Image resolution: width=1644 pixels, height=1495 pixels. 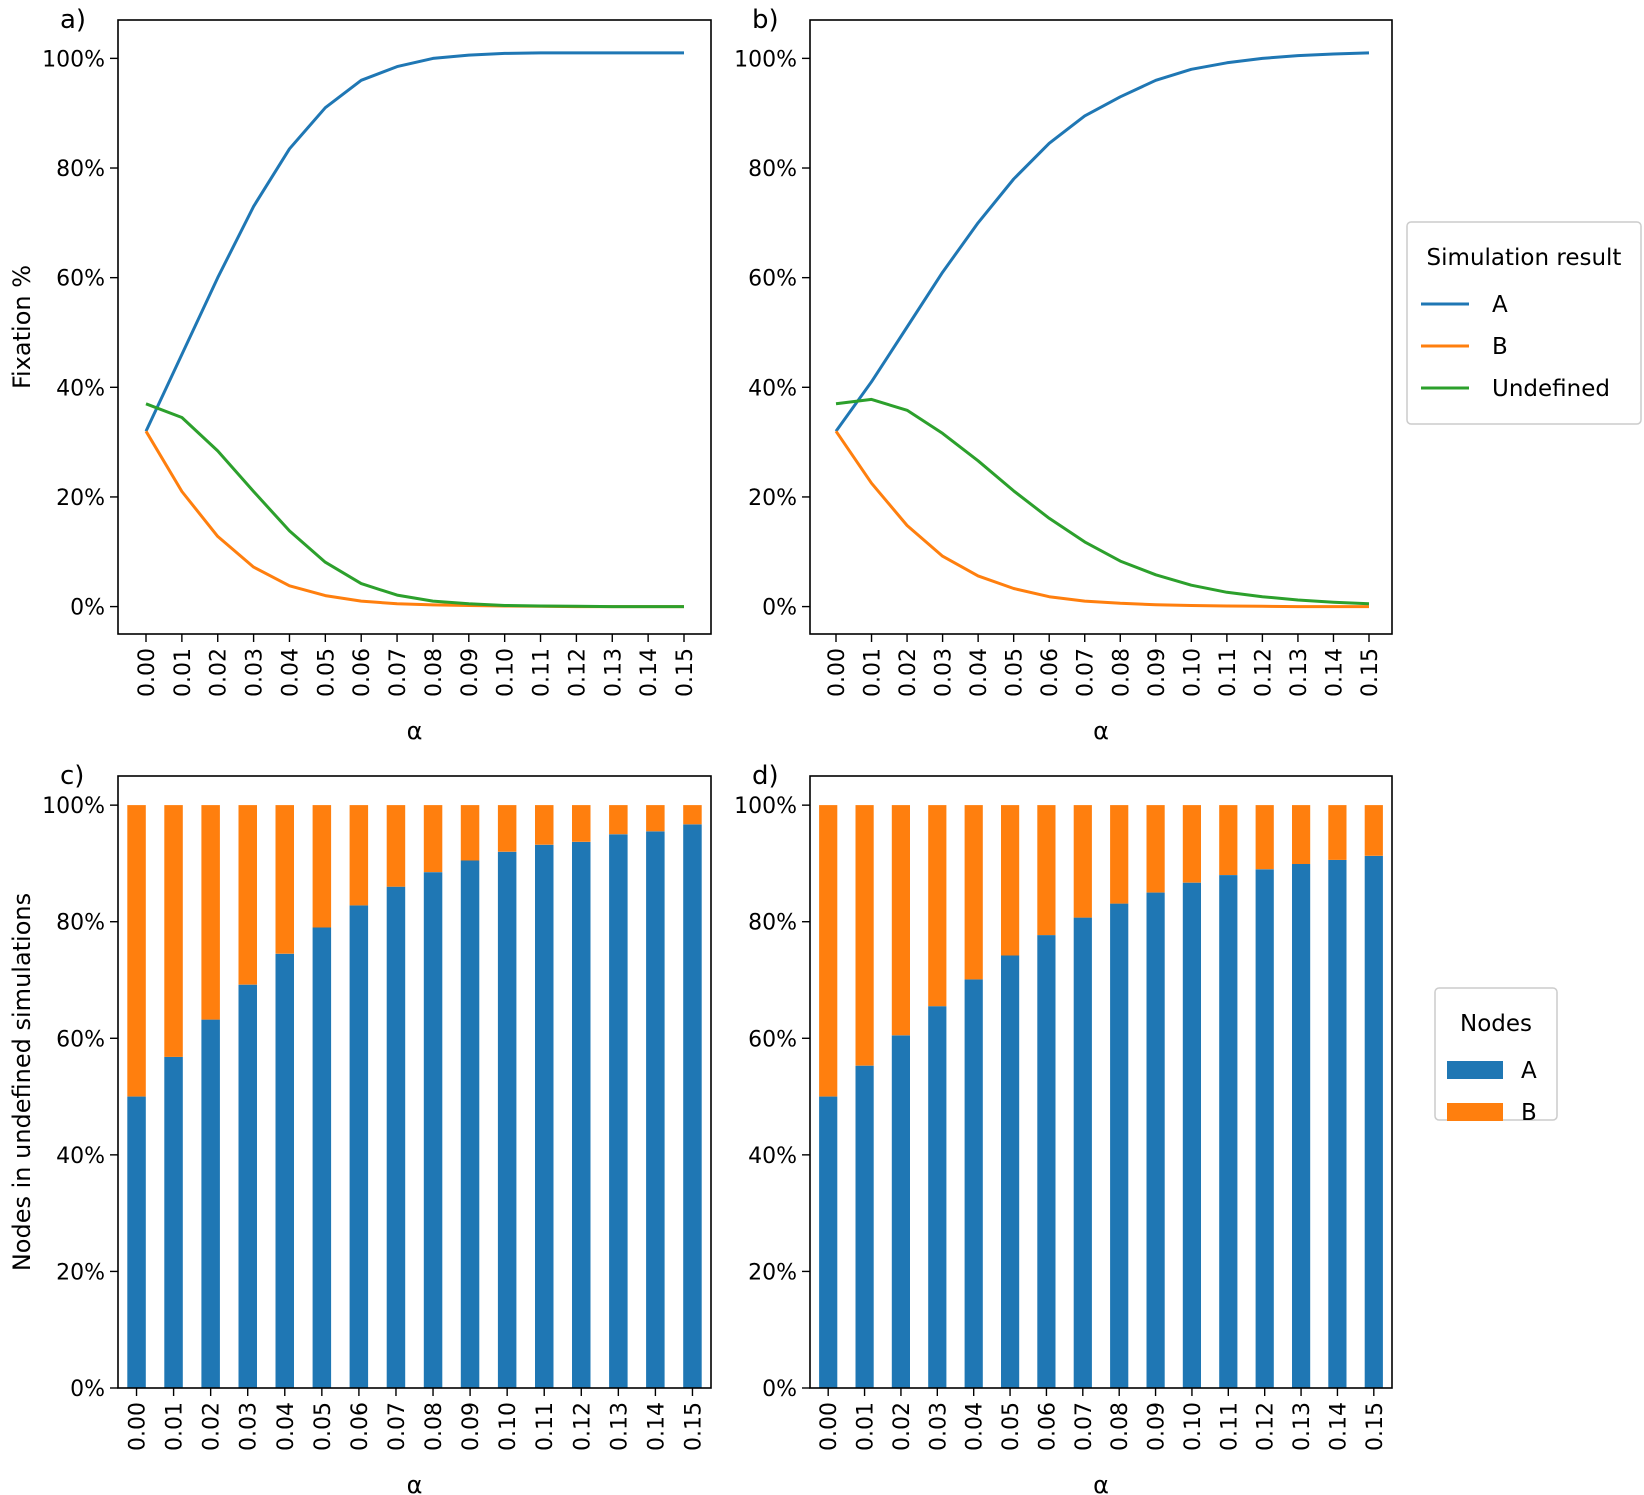 What do you see at coordinates (359, 855) in the screenshot?
I see `bar-b-0.06` at bounding box center [359, 855].